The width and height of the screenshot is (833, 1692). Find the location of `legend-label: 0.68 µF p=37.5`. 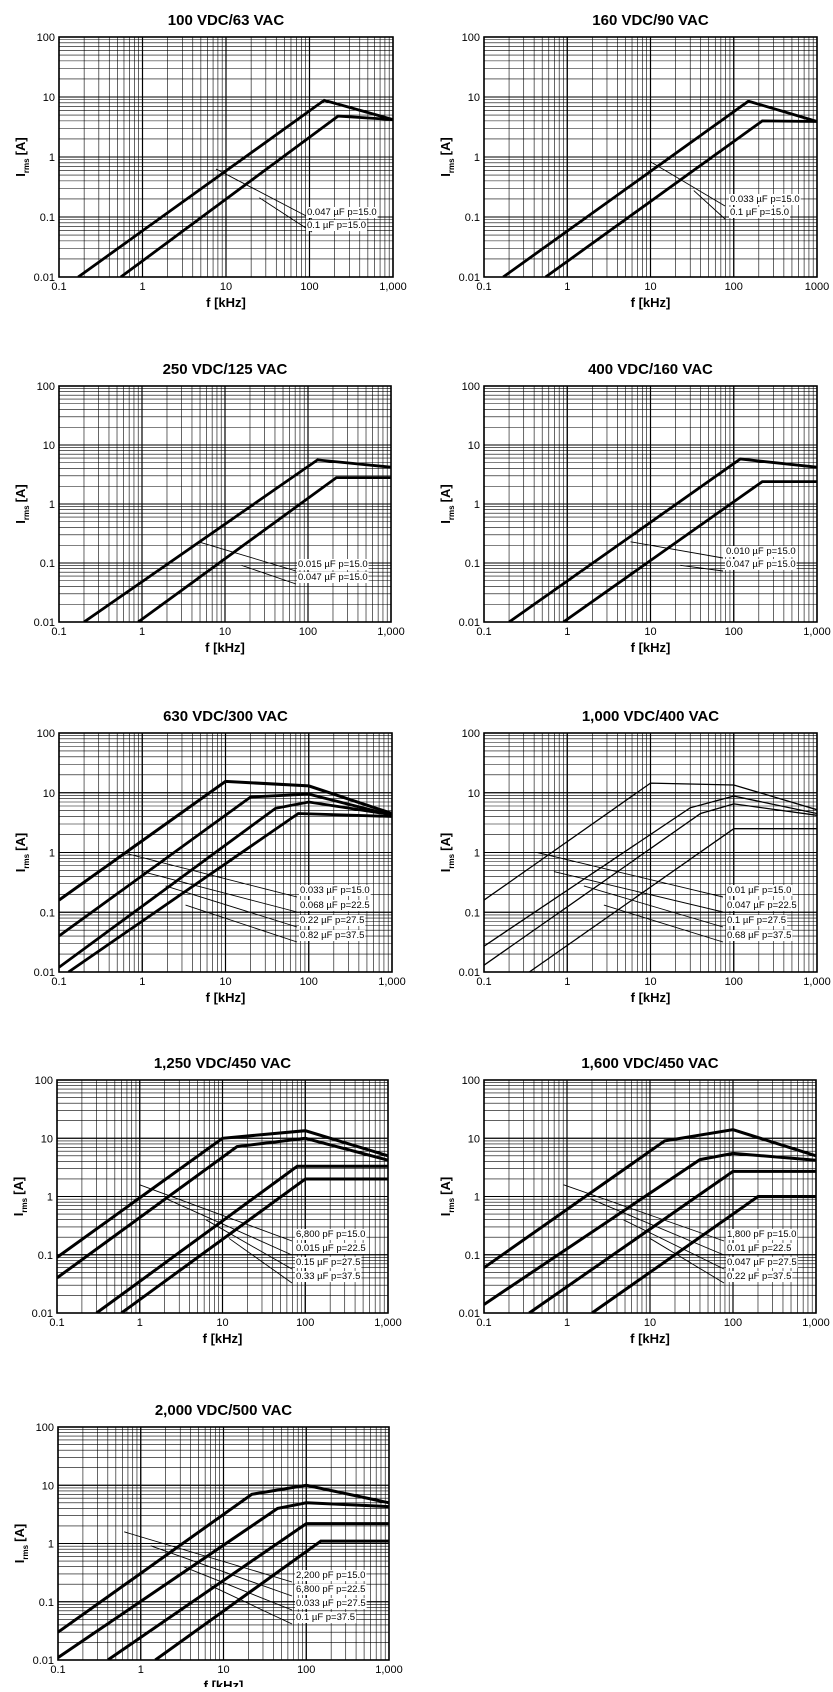

legend-label: 0.68 µF p=37.5 is located at coordinates (759, 935).